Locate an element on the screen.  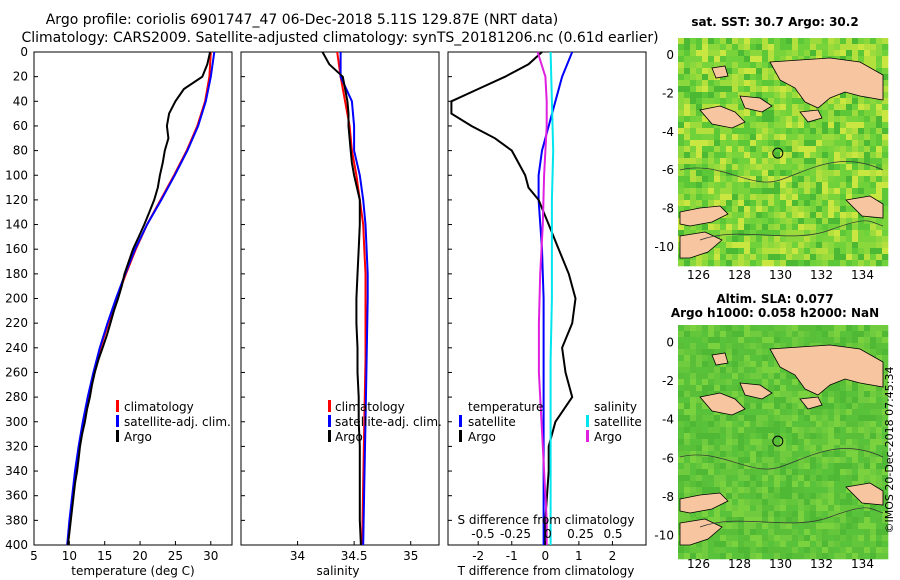
sla-title-line2: Argo h1000: 0.058 h2000: NaN is located at coordinates (775, 313).